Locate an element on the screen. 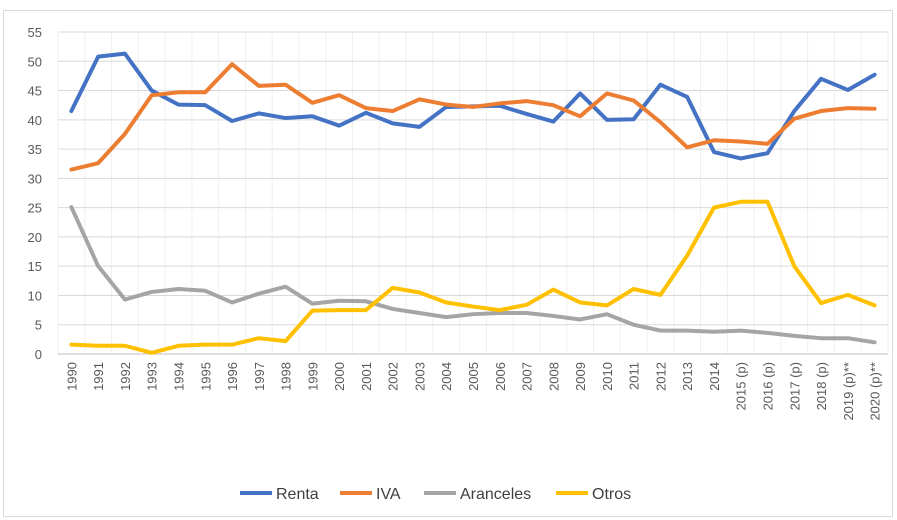 This screenshot has width=897, height=520. legend-label: Aranceles is located at coordinates (495, 494).